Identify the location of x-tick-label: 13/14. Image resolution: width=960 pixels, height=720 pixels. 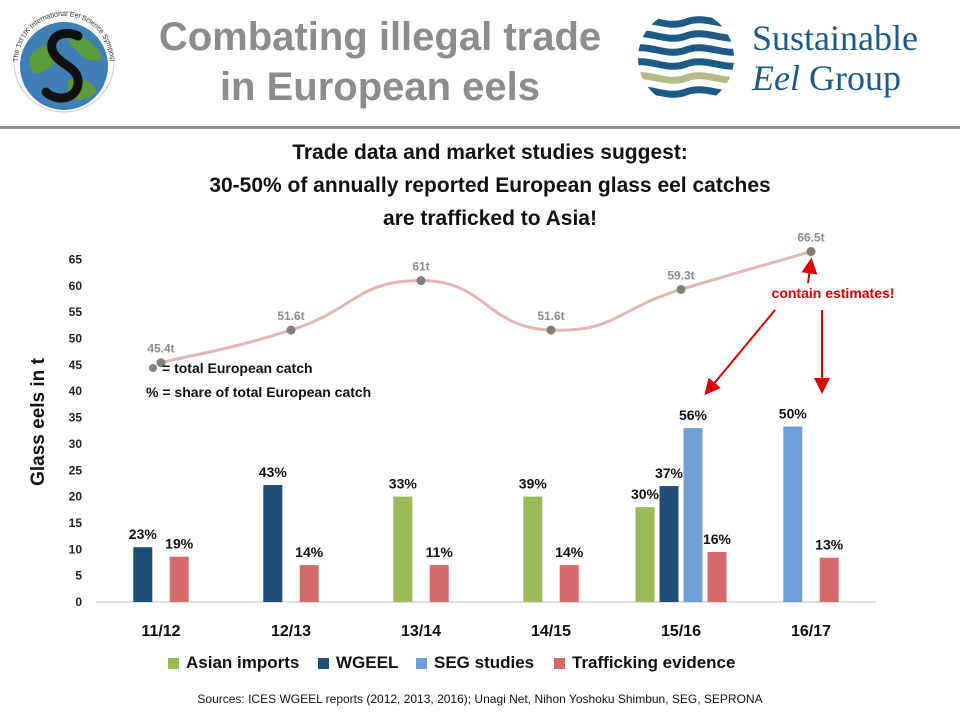
(421, 631).